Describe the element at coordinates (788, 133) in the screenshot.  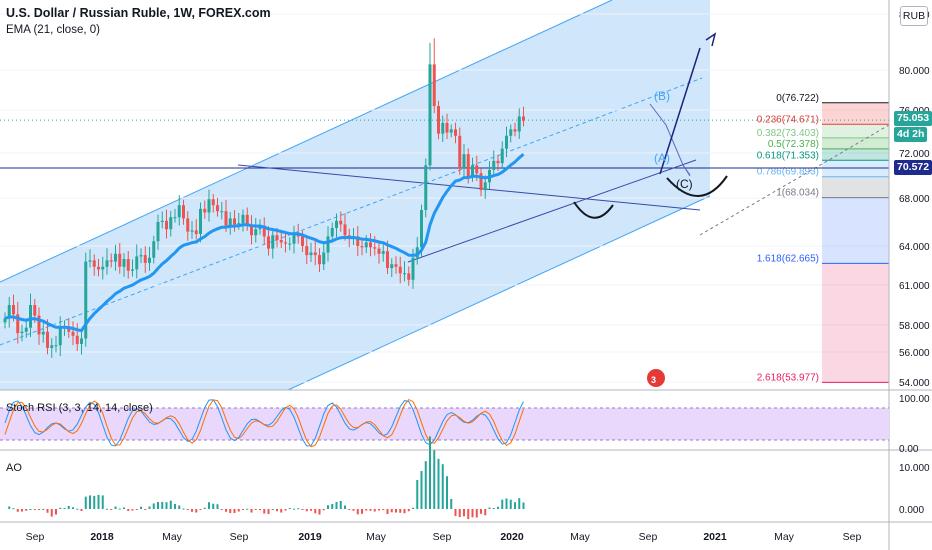
I see `fib-level-label-2: 0.382(73.403)` at that location.